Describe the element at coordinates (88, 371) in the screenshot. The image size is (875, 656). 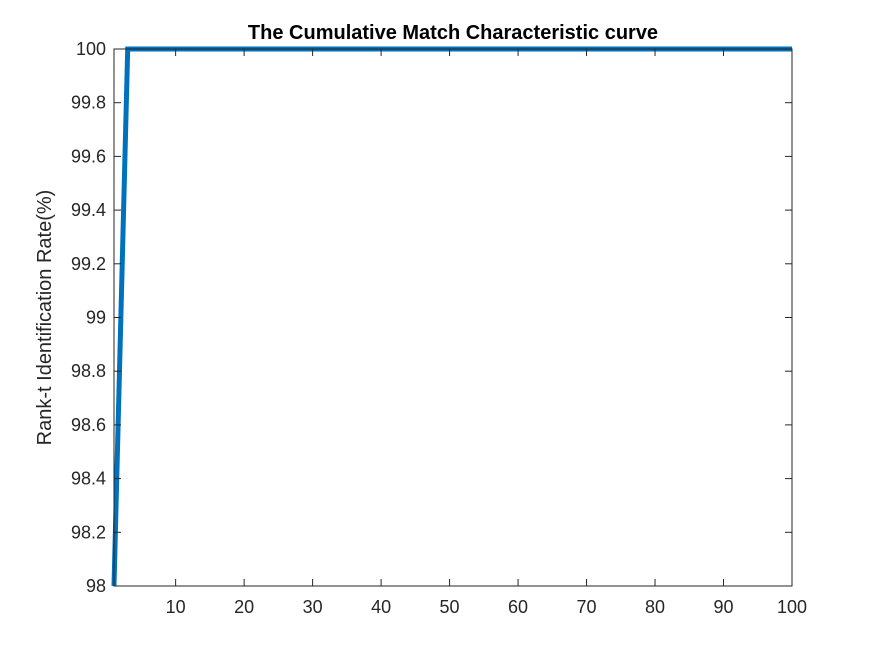
I see `y-tick-label: 98.8` at that location.